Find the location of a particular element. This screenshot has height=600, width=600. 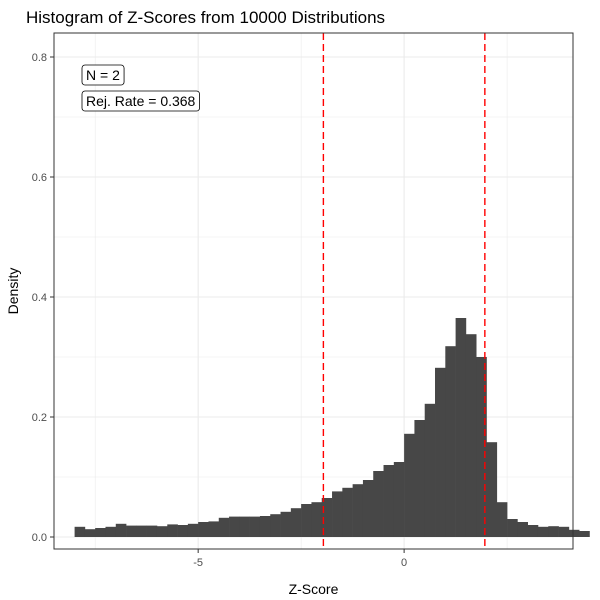

y-tick-label: 0.6 is located at coordinates (39, 178).